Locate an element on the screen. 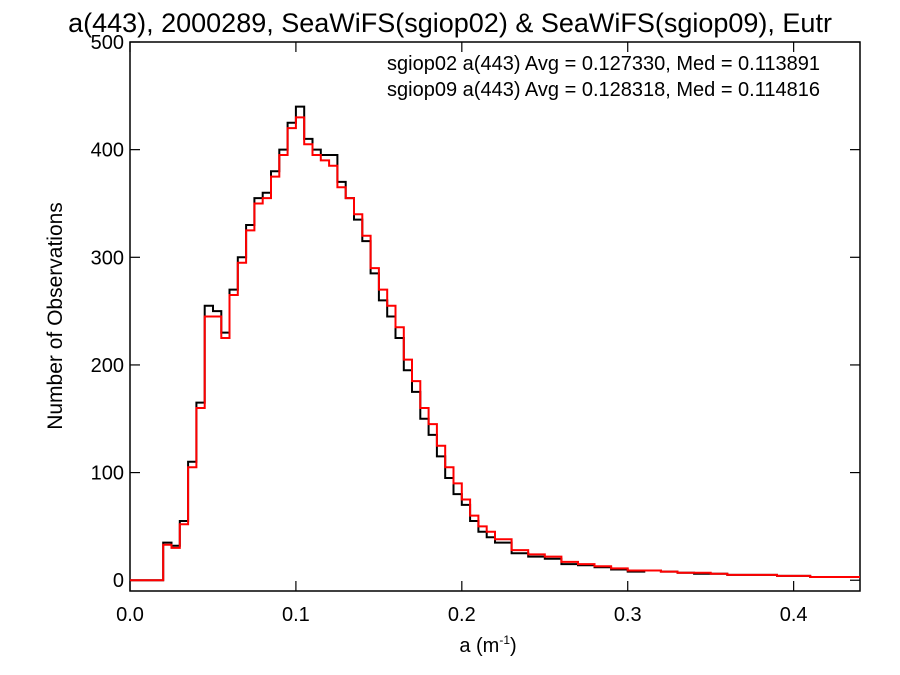 The height and width of the screenshot is (675, 900). x-tick-label: 0.0 is located at coordinates (130, 615).